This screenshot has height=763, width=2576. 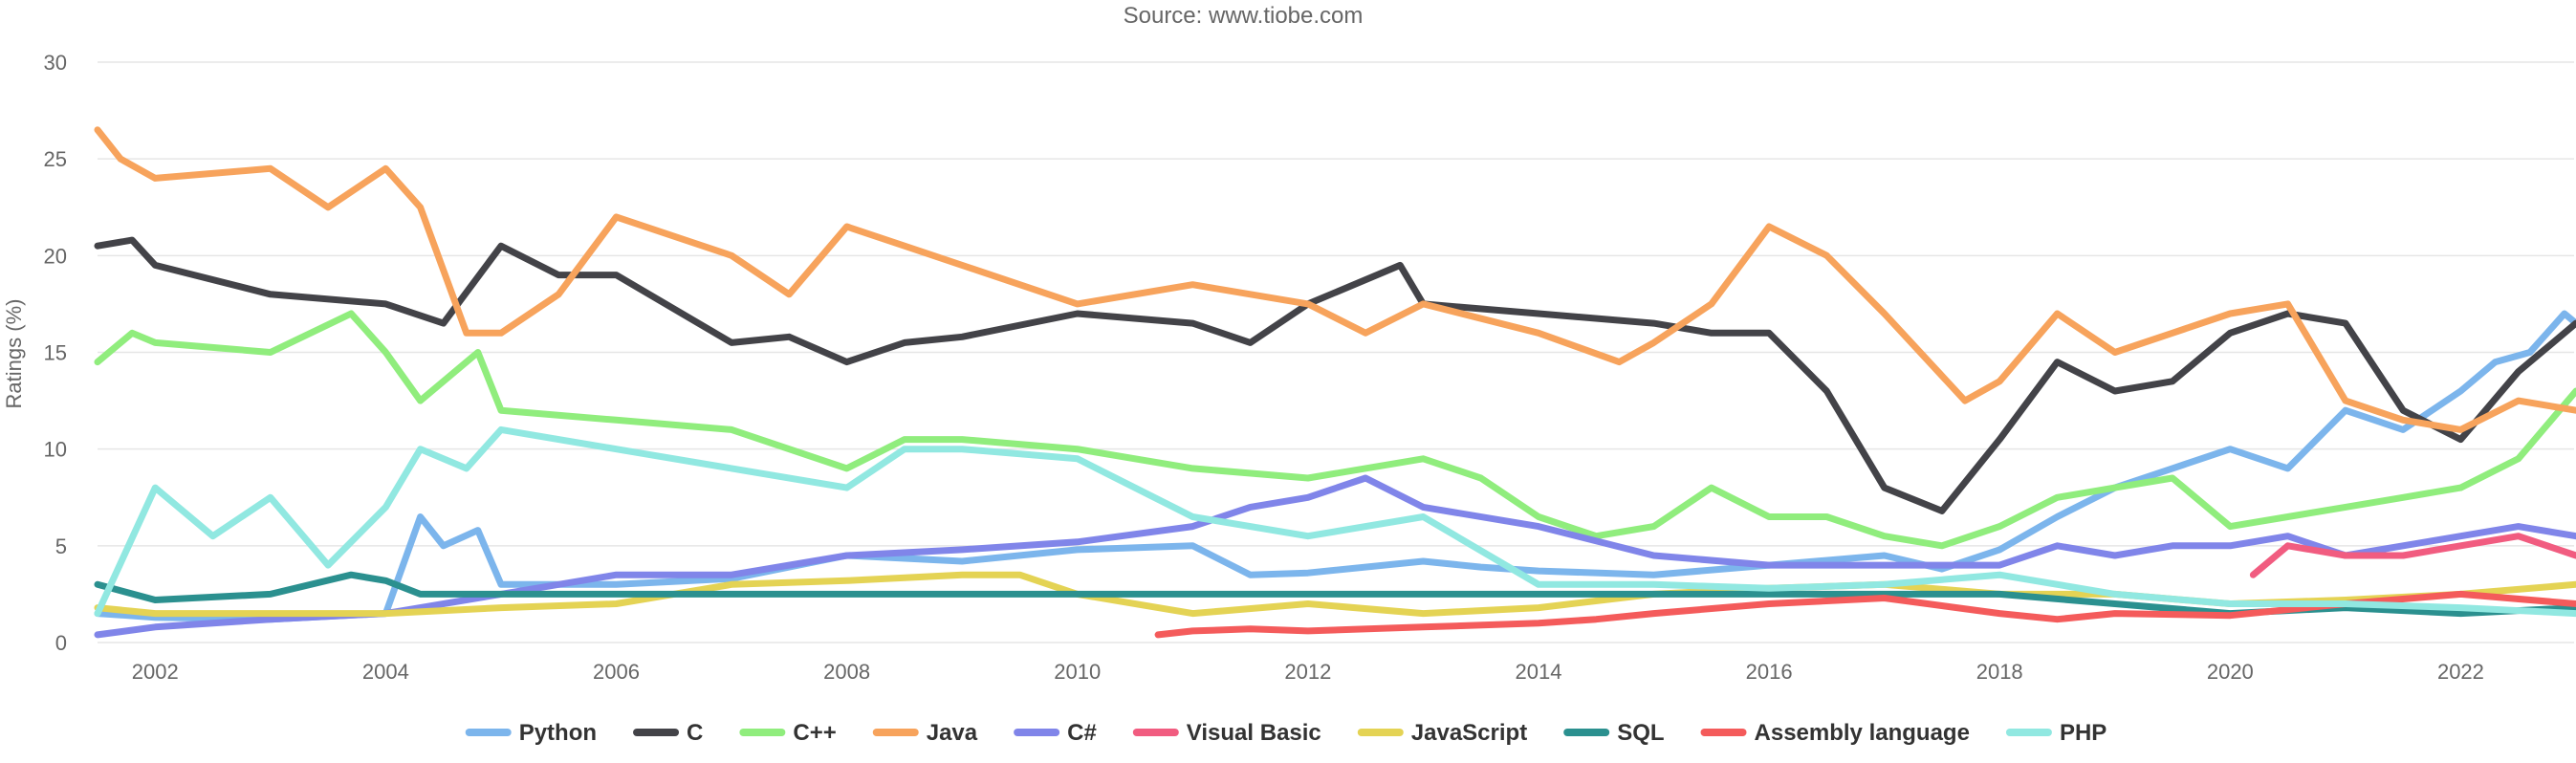 I want to click on y-axis-ticks: 0 5 10 15 20 25 30, so click(x=55, y=353).